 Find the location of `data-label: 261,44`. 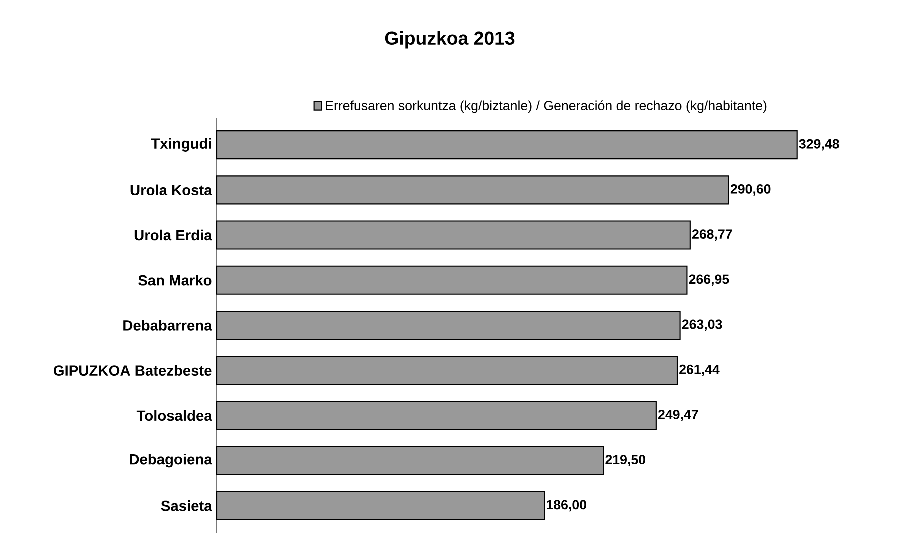

data-label: 261,44 is located at coordinates (700, 370).